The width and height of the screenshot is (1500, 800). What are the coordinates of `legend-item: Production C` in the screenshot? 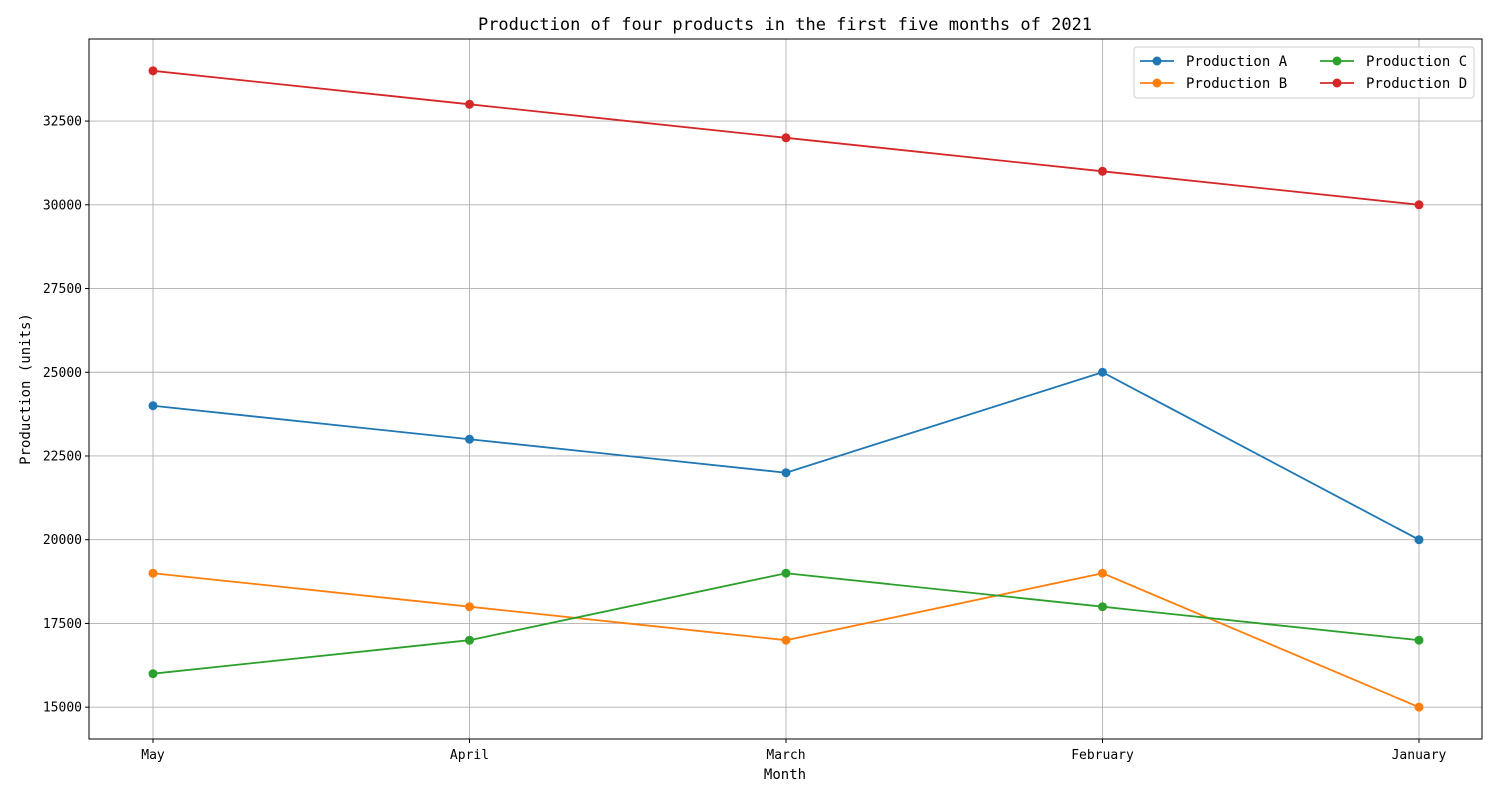 It's located at (1393, 62).